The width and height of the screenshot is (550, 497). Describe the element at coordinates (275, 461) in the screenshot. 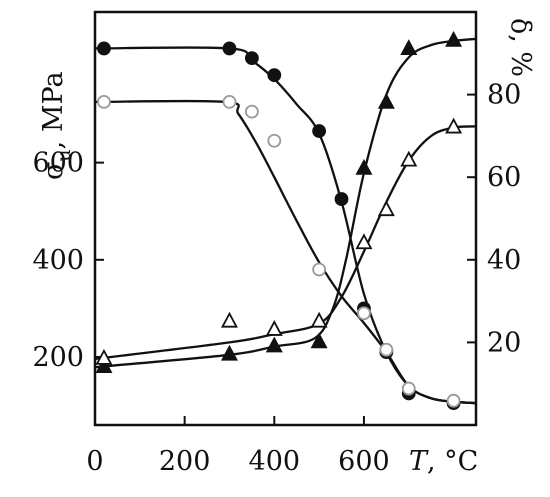

I see `x-tick-label: 400` at that location.